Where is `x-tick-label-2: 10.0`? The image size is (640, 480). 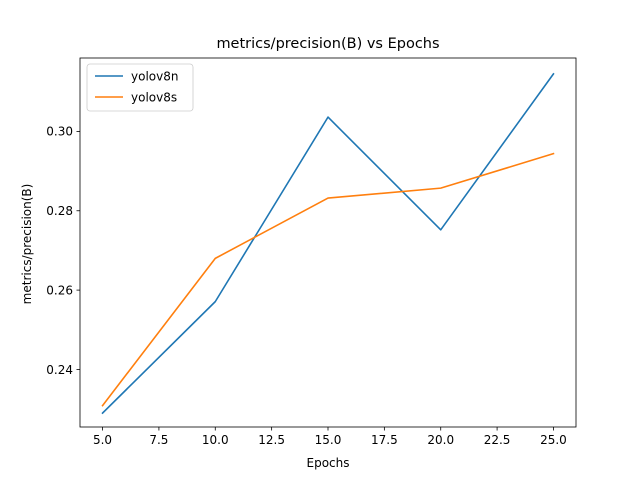
x-tick-label-2: 10.0 is located at coordinates (215, 440).